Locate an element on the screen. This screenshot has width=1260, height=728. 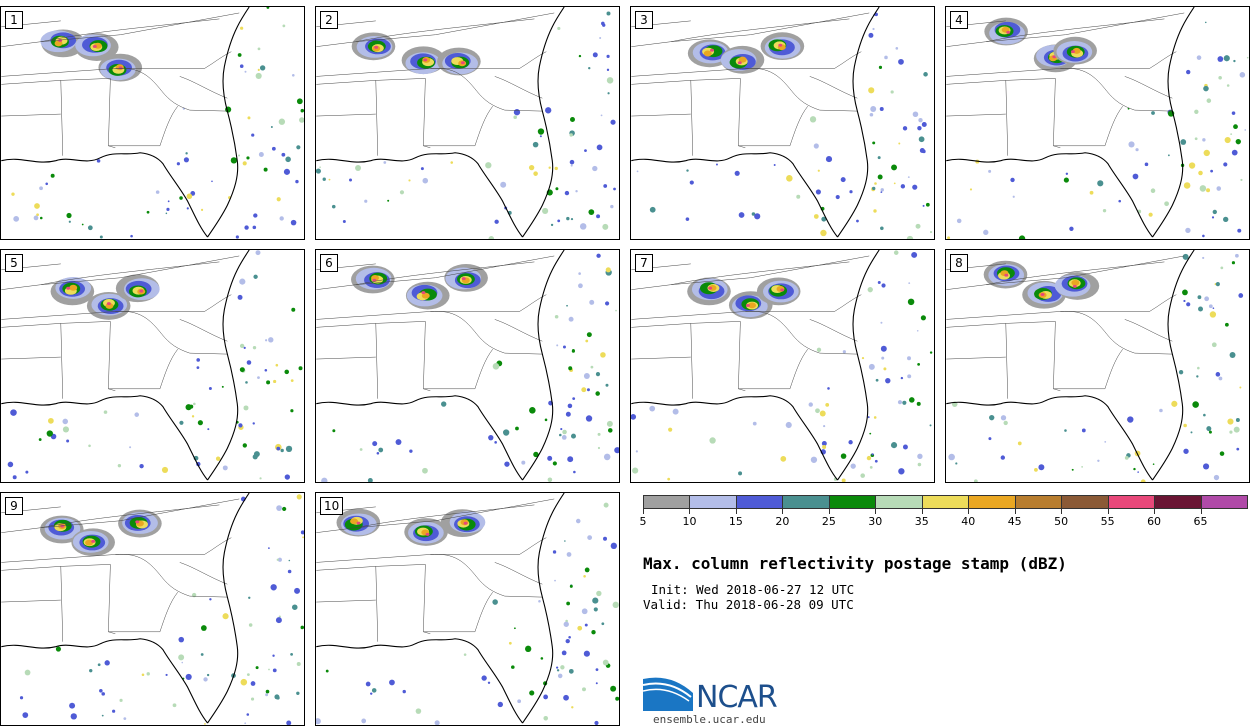
member-panel: 3 is located at coordinates (782, 123).